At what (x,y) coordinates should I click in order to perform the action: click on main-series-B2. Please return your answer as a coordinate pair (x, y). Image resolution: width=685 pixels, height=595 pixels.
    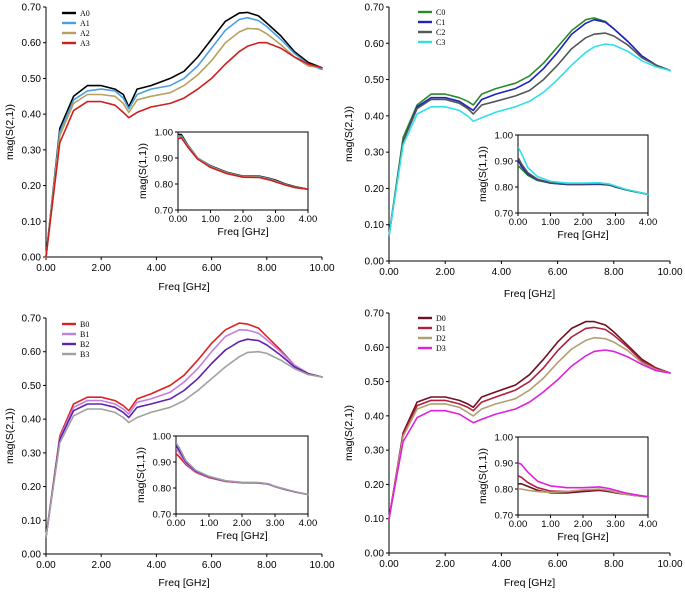
    Looking at the image, I should click on (184, 438).